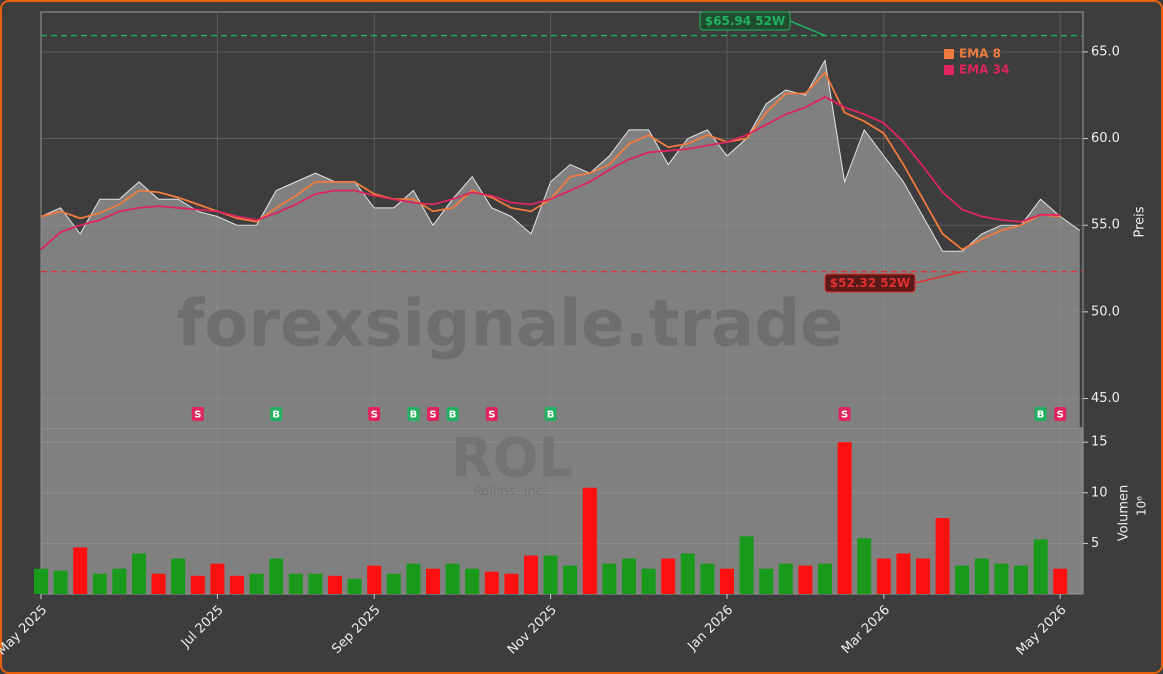  What do you see at coordinates (1105, 311) in the screenshot?
I see `y-tick-label: 50.0` at bounding box center [1105, 311].